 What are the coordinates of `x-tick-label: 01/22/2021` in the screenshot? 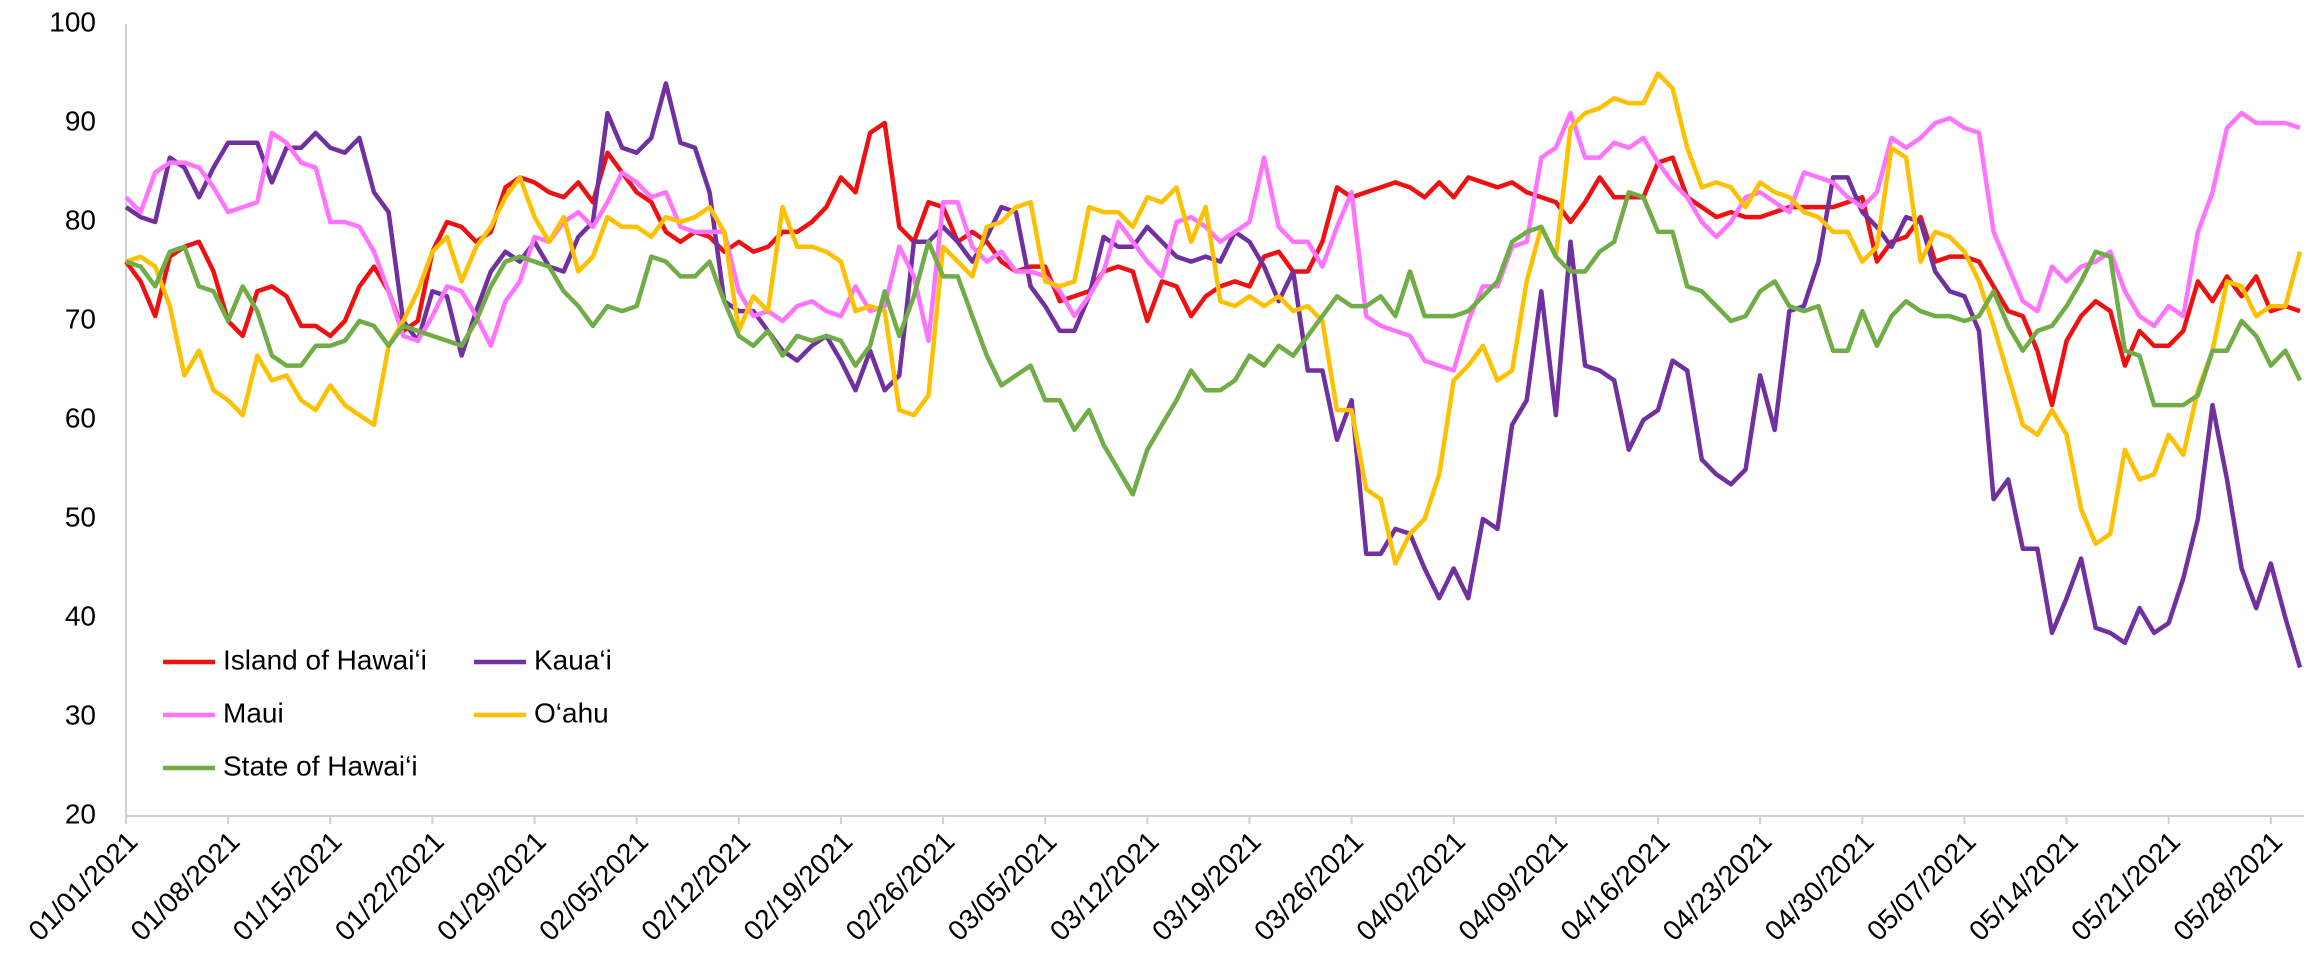 It's located at (389, 886).